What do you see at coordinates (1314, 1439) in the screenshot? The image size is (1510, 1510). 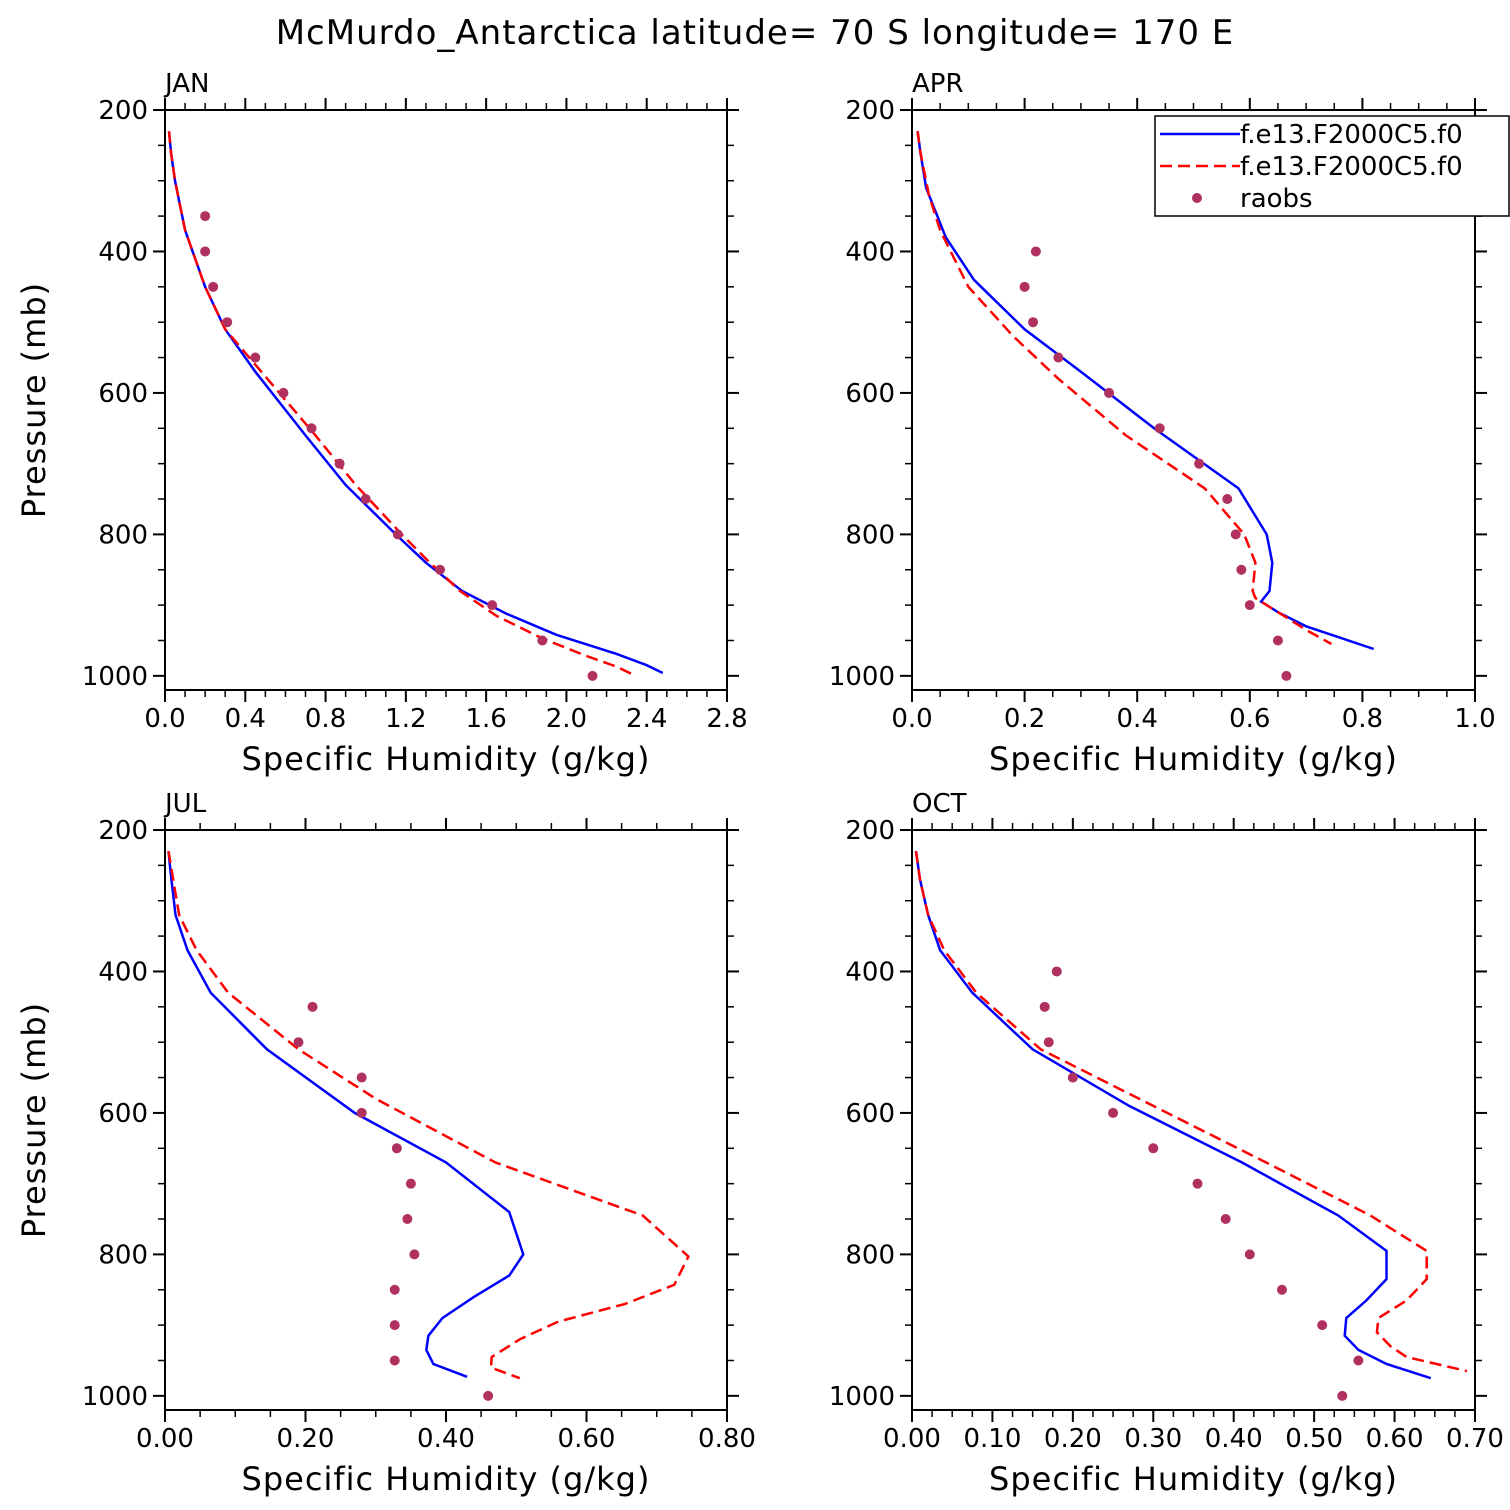 I see `x-tick-label: 0.50` at bounding box center [1314, 1439].